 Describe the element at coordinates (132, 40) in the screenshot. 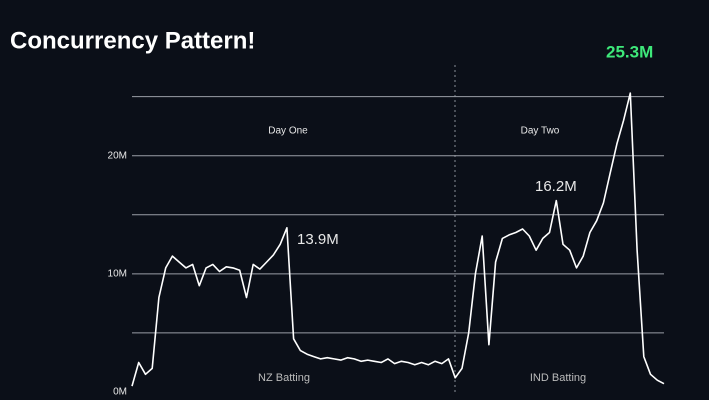

I see `chart-title: Concurrency Pattern!` at that location.